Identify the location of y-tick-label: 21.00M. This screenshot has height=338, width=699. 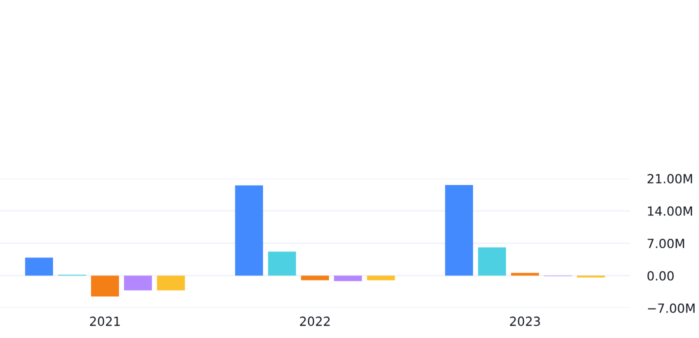
(670, 179).